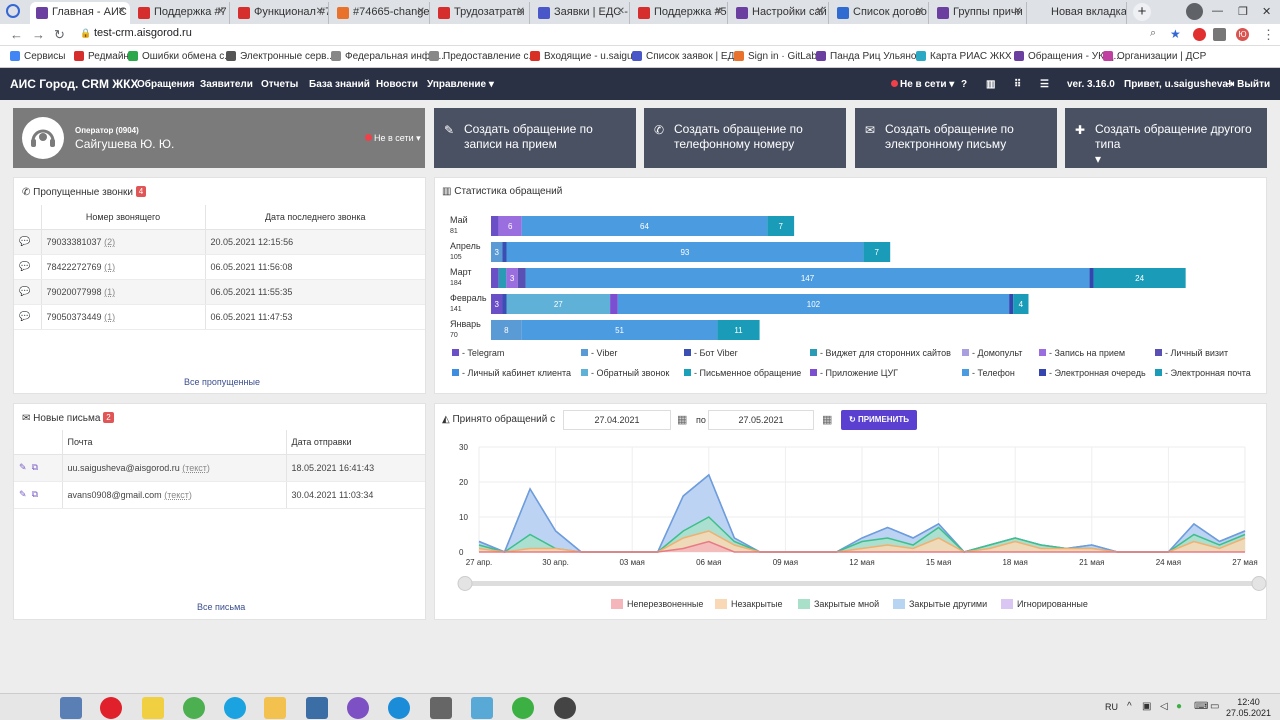 The image size is (1280, 720). I want to click on date-to-input: 27.05.2021, so click(761, 420).